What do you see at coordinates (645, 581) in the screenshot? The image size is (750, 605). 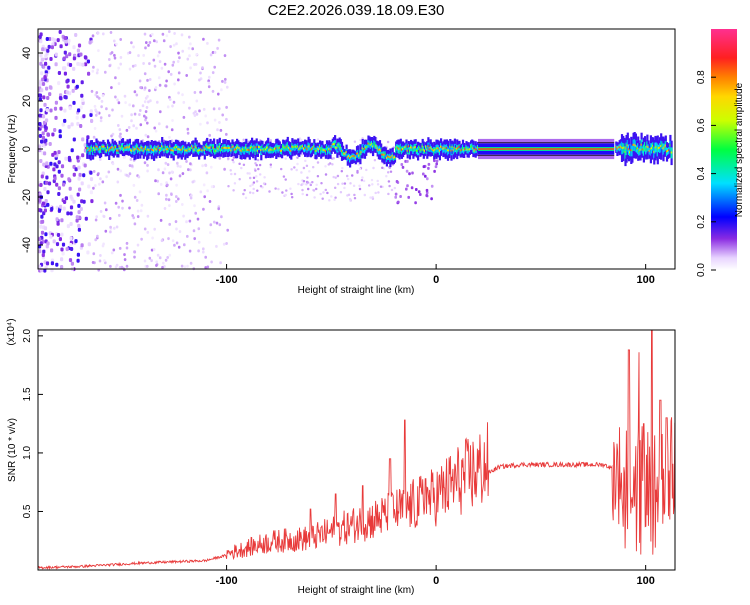 I see `snr-x-tick-label: 100` at bounding box center [645, 581].